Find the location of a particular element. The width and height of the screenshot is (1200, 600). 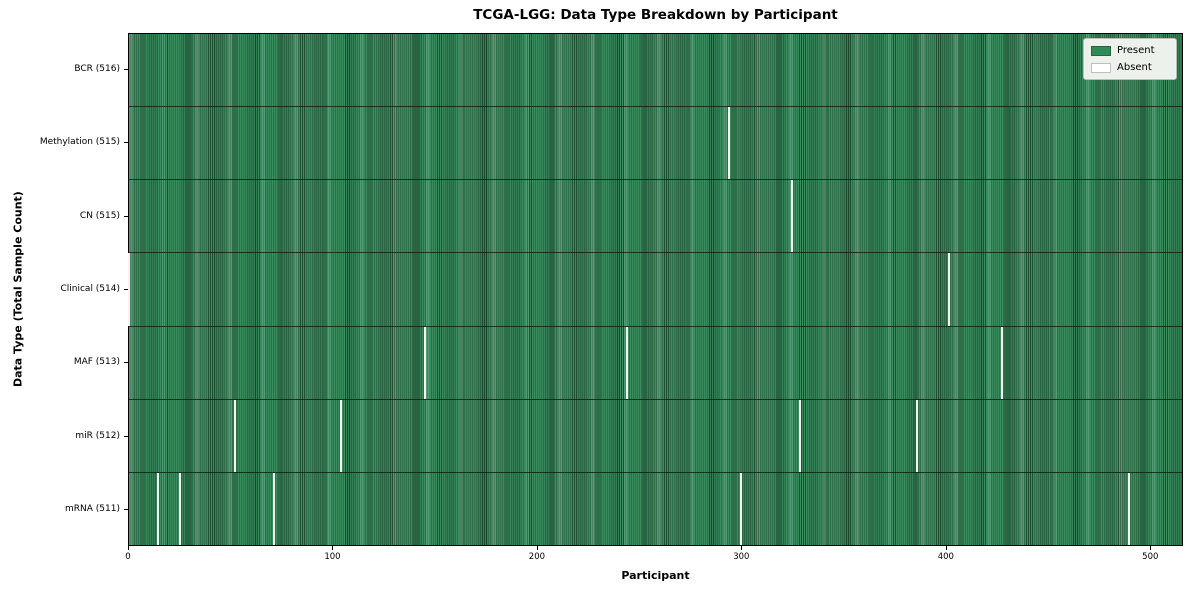

legend-item-present: Present is located at coordinates (1130, 50).